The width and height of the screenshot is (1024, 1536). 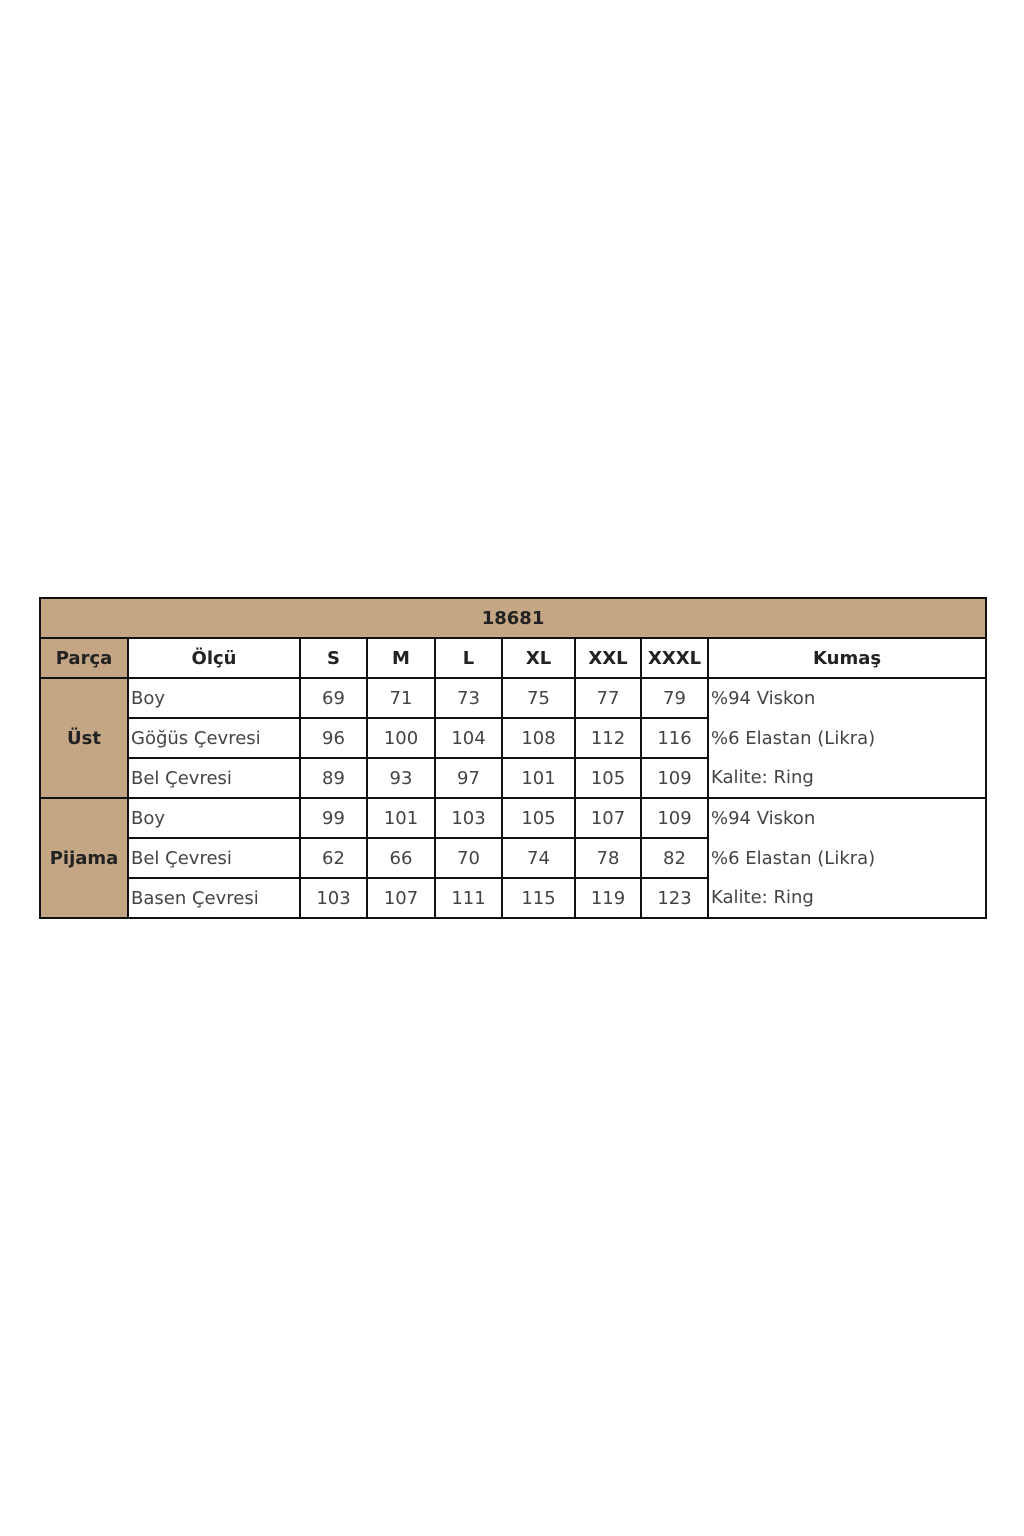 What do you see at coordinates (401, 778) in the screenshot?
I see `size-value: 93` at bounding box center [401, 778].